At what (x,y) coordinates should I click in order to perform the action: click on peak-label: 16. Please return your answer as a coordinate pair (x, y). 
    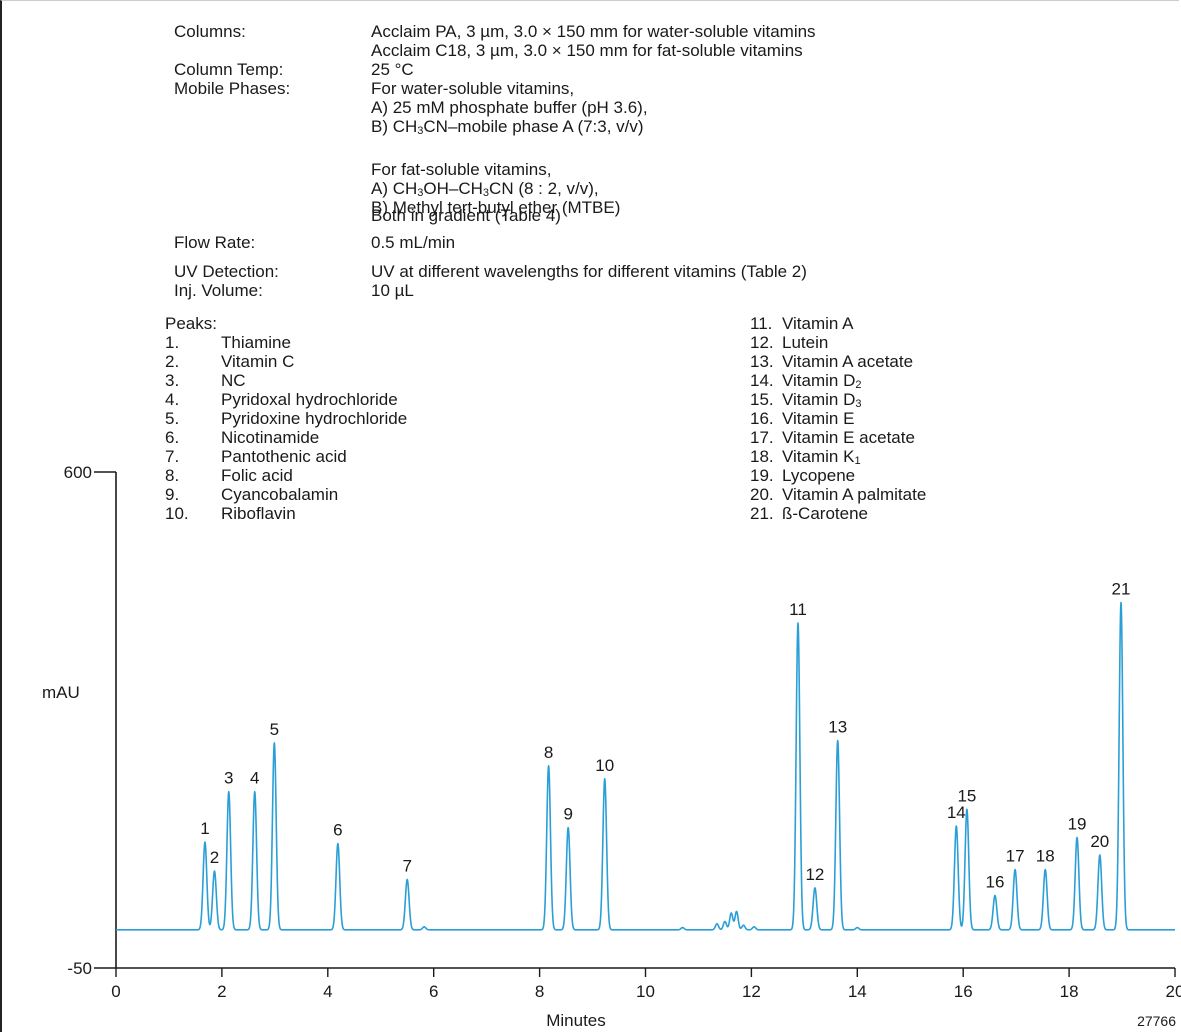
    Looking at the image, I should click on (995, 882).